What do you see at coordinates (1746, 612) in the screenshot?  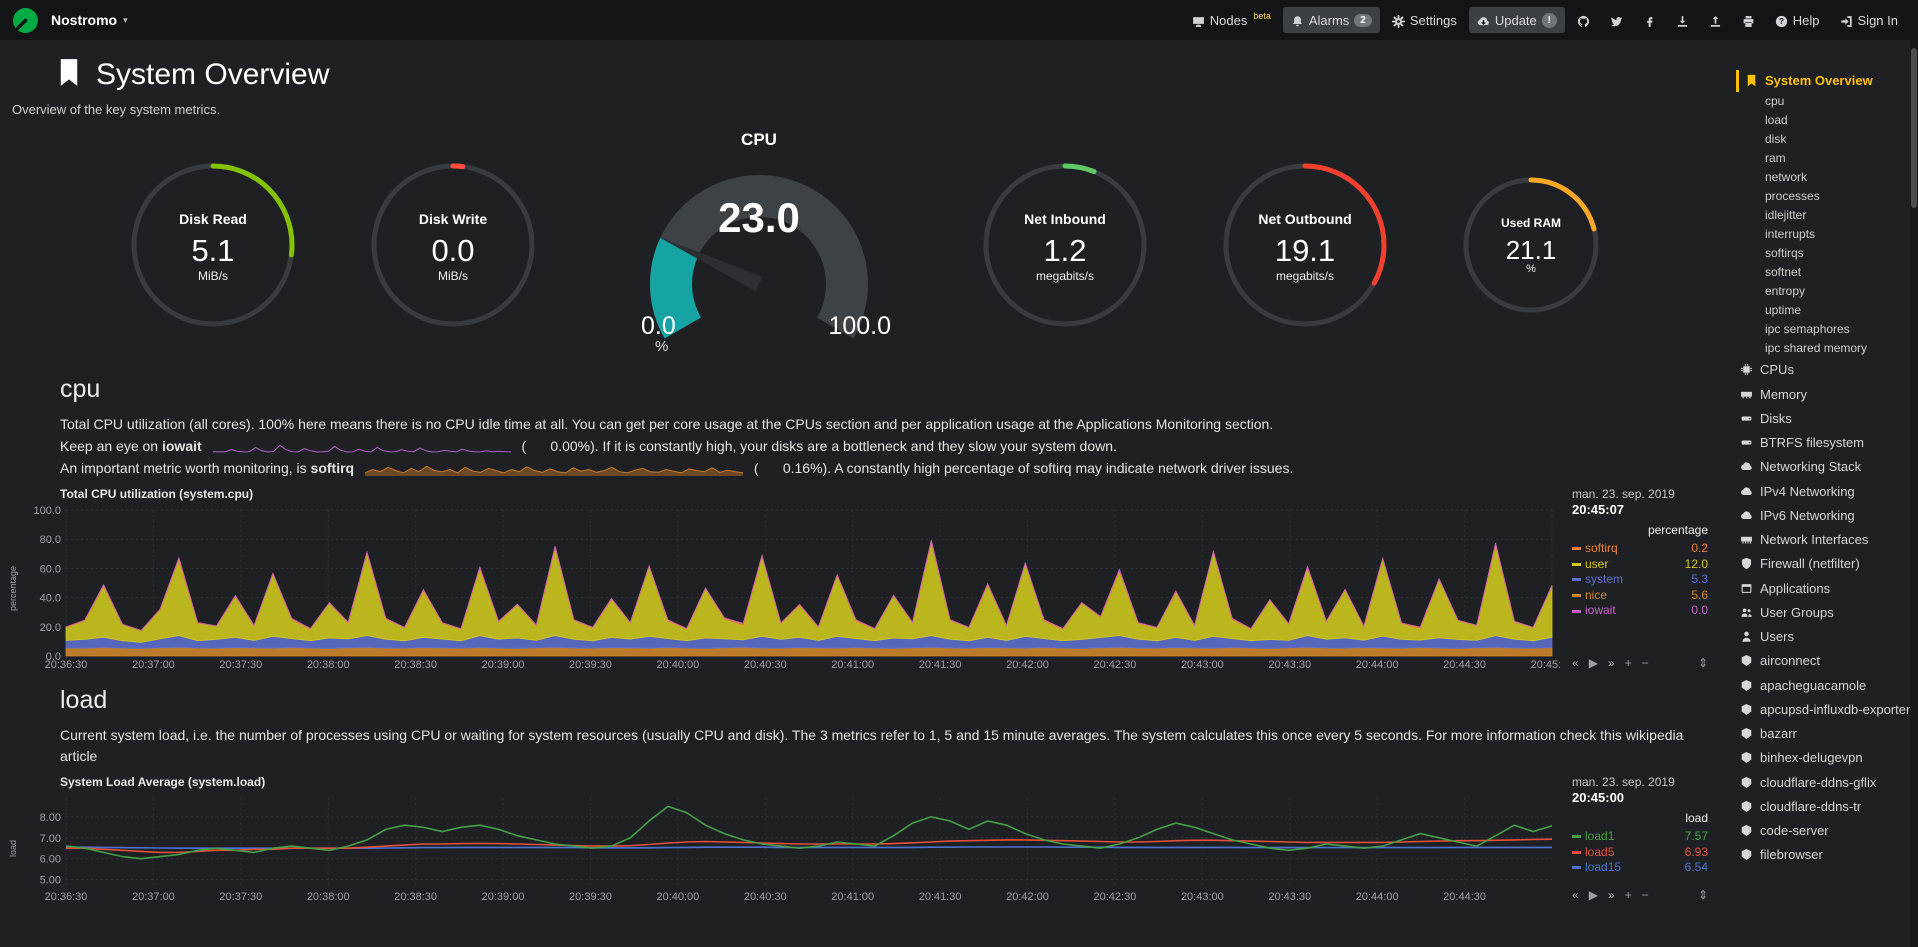 I see `users-icon` at bounding box center [1746, 612].